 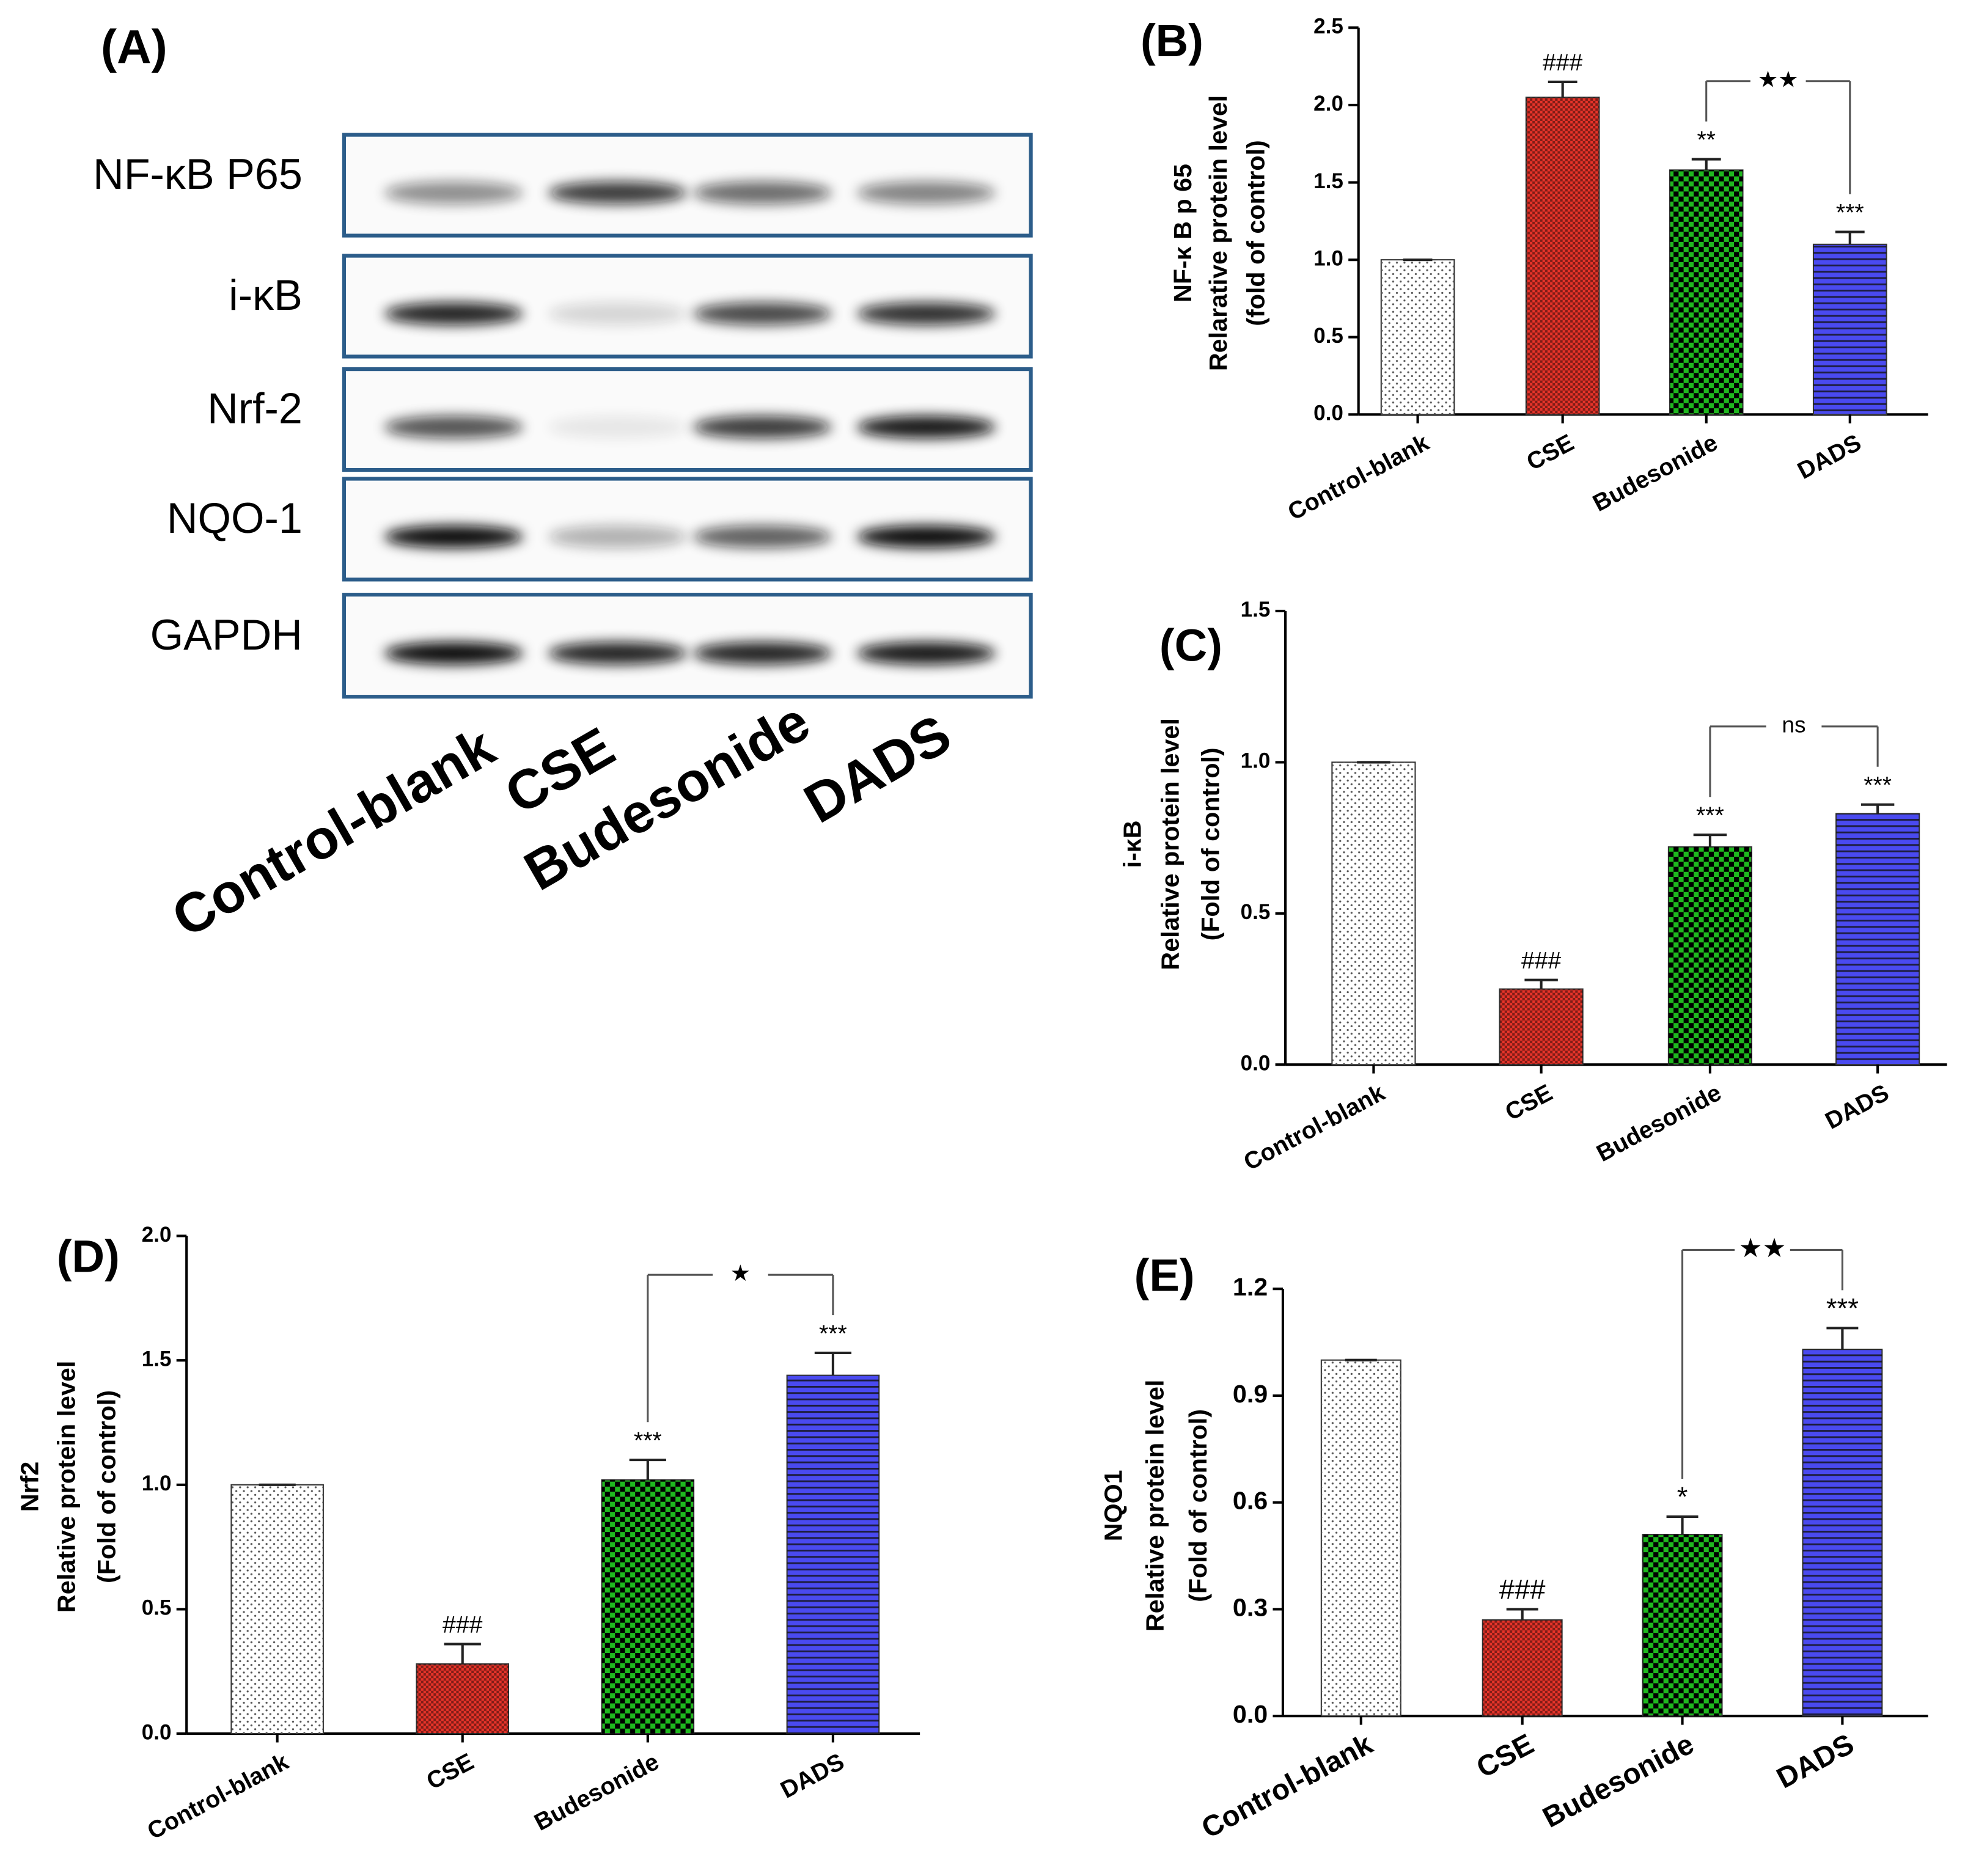 I want to click on panel-label: (A), so click(x=134, y=46).